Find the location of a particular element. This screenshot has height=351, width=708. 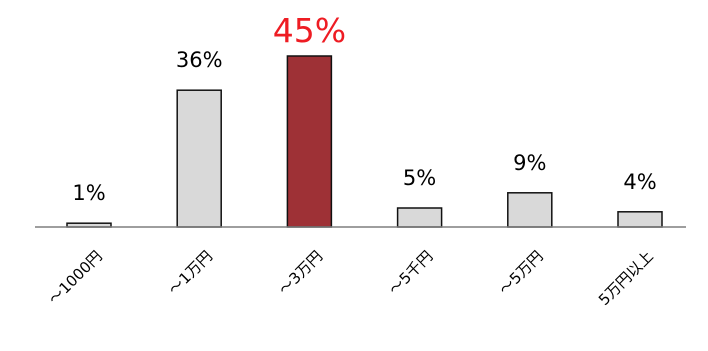

category-label-5: 5万円以上 is located at coordinates (626, 278).